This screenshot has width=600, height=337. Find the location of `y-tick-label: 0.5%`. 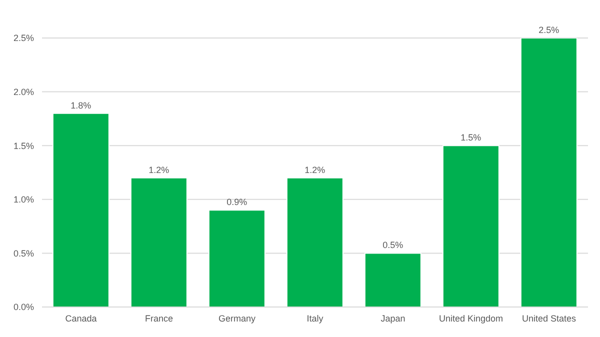

y-tick-label: 0.5% is located at coordinates (23, 253).